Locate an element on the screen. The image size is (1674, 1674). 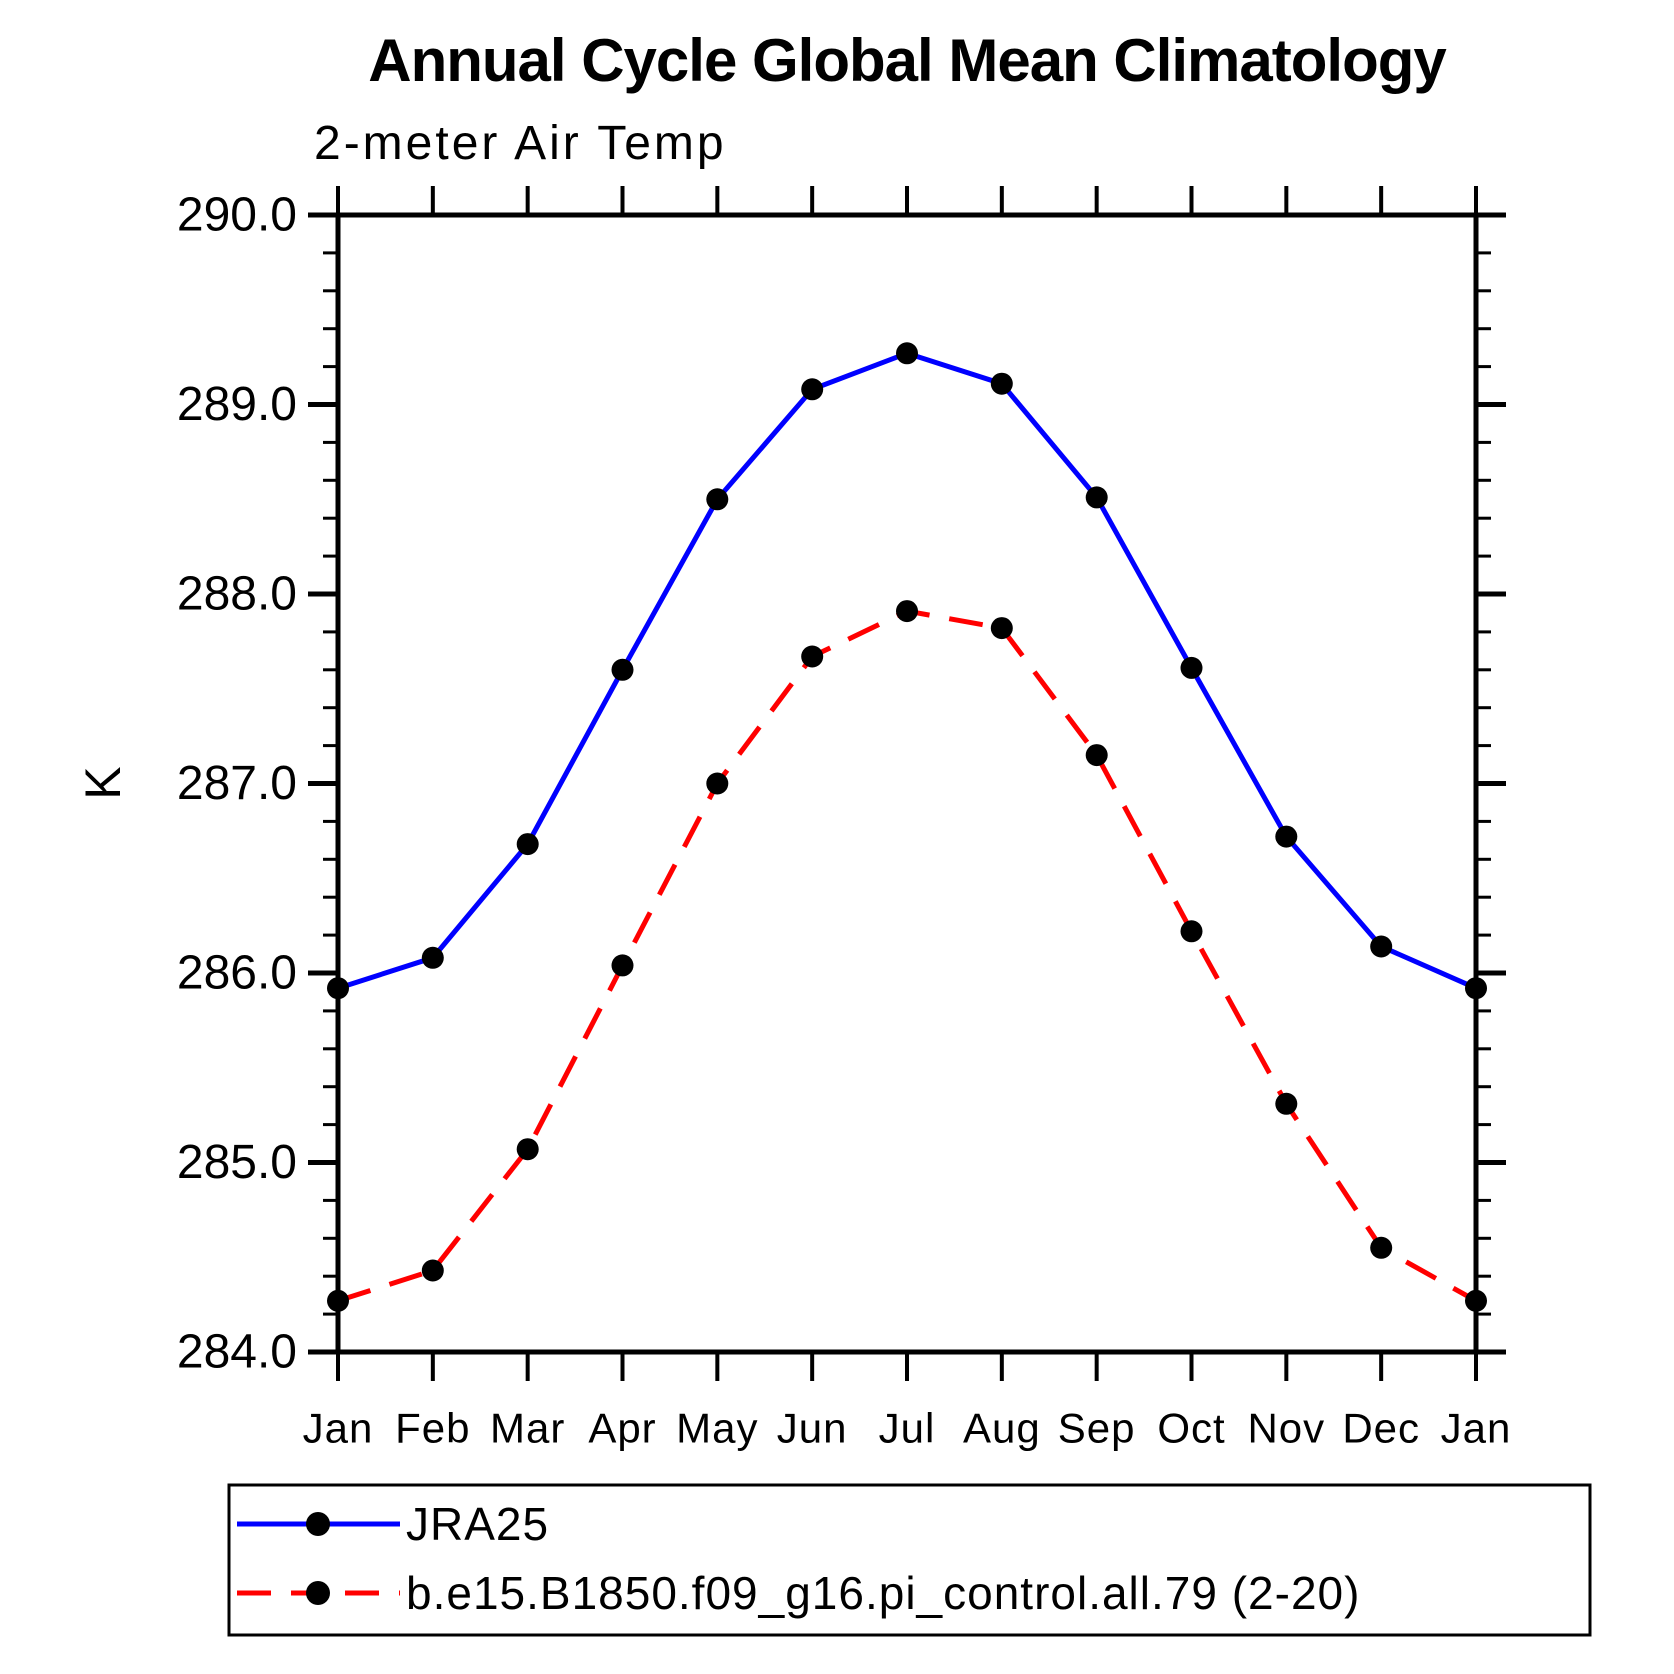
y-tick-label: 288.0 is located at coordinates (237, 594).